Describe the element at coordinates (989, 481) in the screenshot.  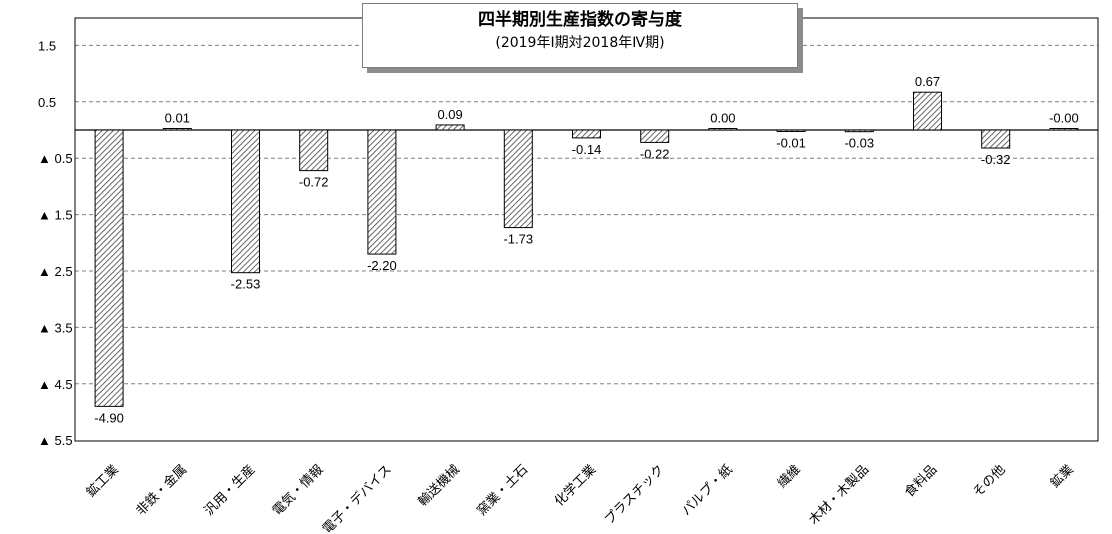
I see `category-label: その他` at that location.